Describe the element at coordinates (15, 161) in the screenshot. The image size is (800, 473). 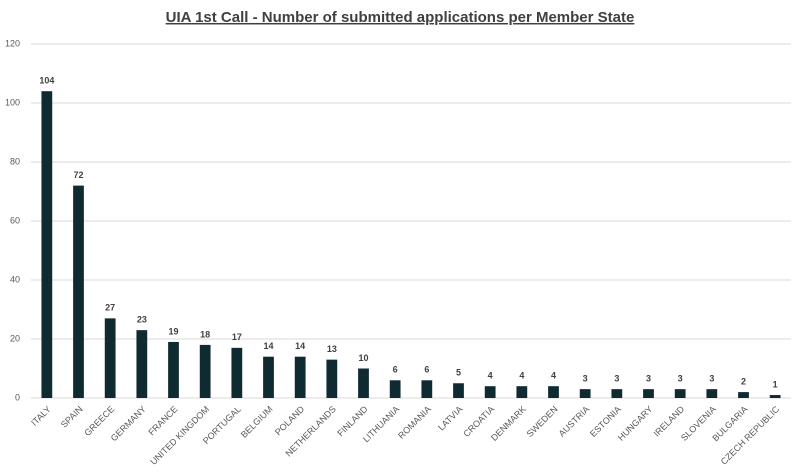
I see `y-tick-label: 80` at that location.